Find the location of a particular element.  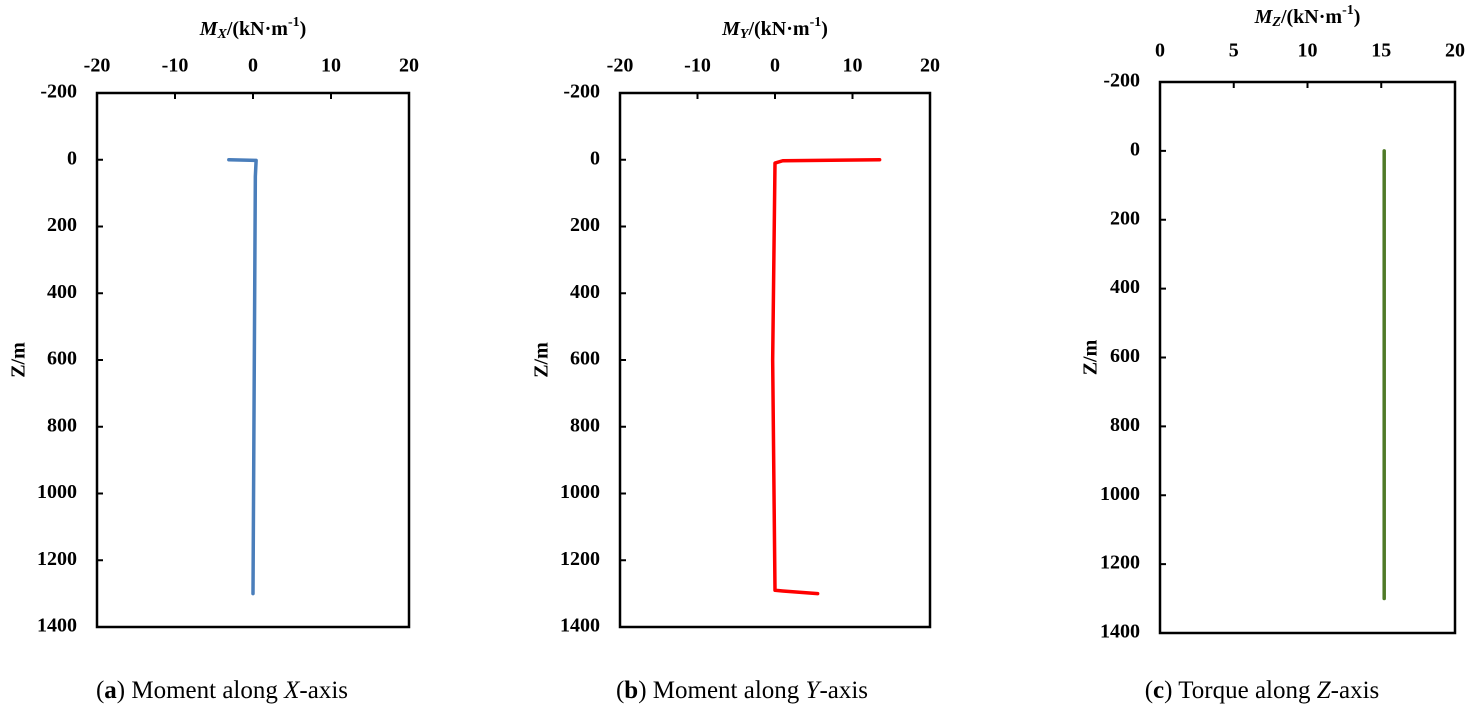

caption-part: X is located at coordinates (292, 690).